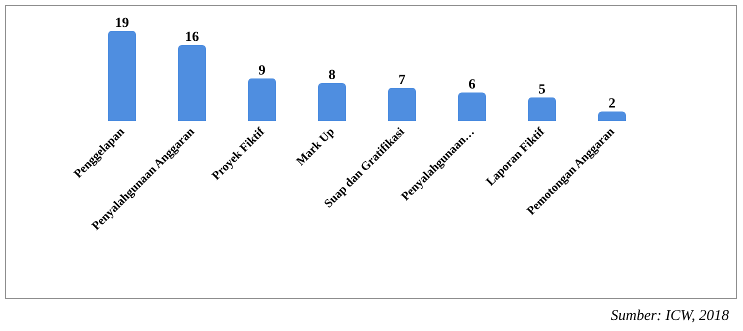  Describe the element at coordinates (669, 316) in the screenshot. I see `text: Sumber: ICW, 2018` at that location.